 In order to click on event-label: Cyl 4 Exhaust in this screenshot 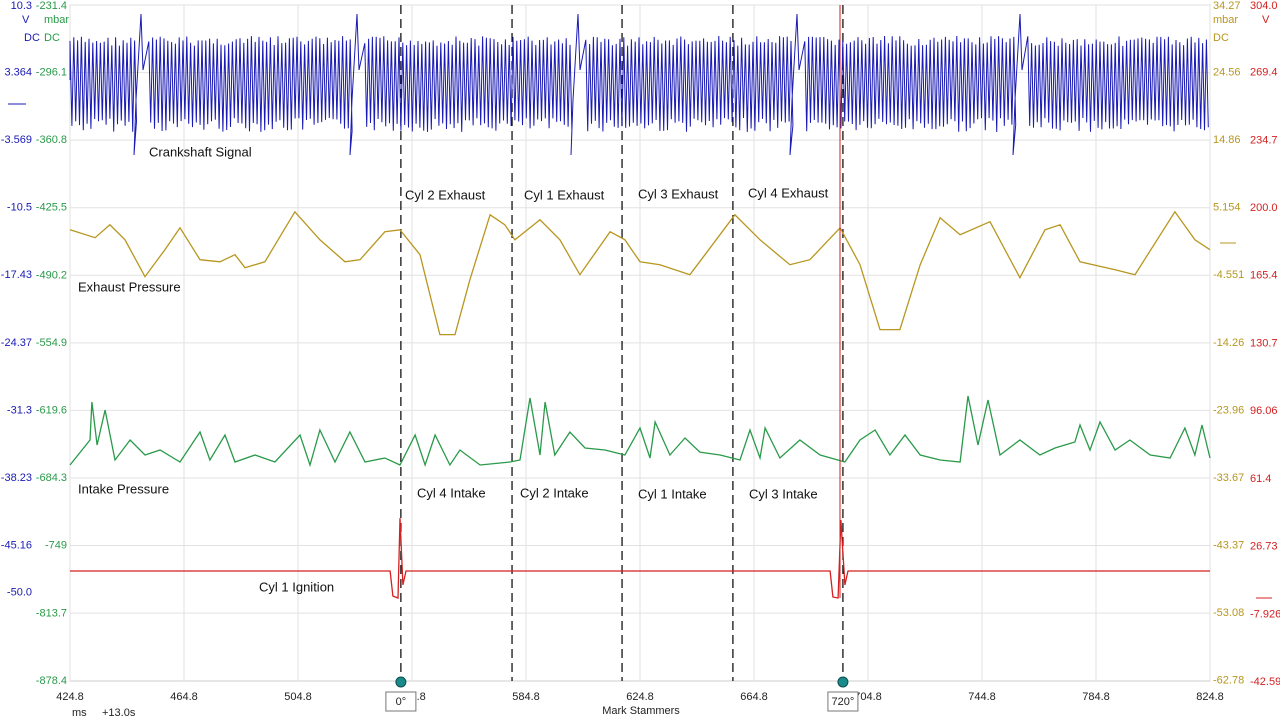, I will do `click(788, 192)`.